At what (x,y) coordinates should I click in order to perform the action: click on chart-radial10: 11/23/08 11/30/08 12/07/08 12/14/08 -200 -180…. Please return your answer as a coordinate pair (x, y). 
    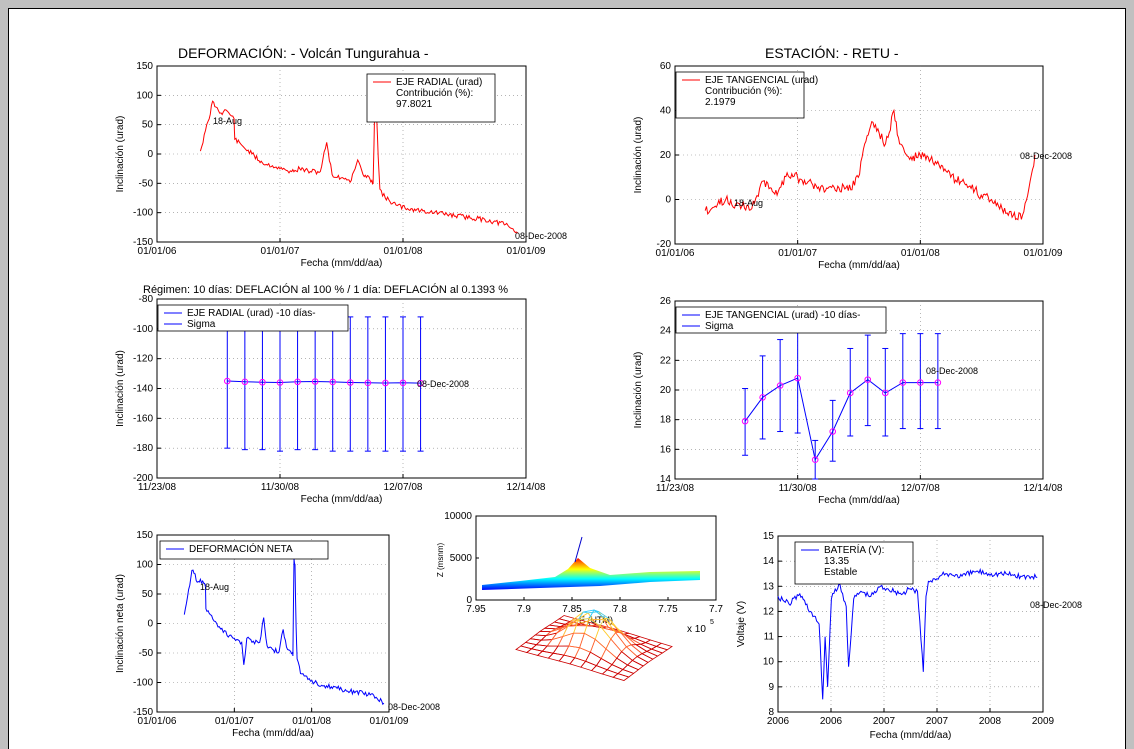
    Looking at the image, I should click on (330, 399).